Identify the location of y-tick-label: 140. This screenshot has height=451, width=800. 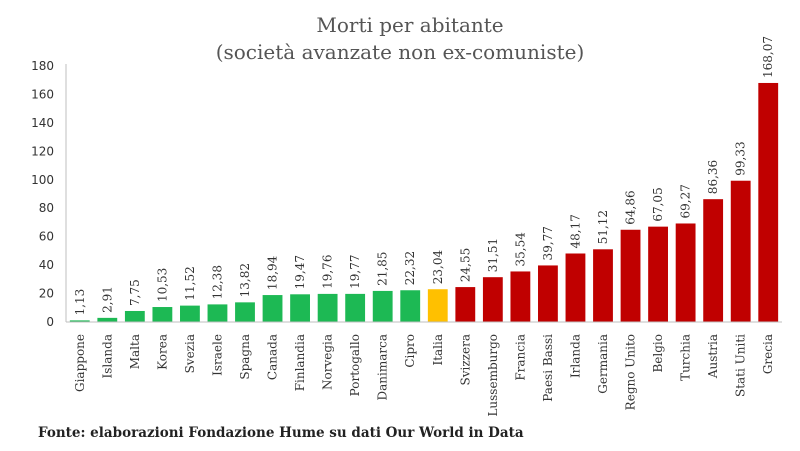
(42, 123).